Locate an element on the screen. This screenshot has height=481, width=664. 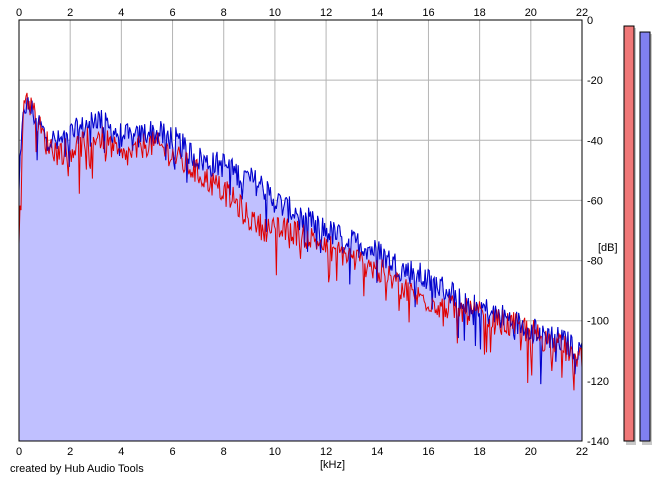
x-tick-label-bottom: 12 is located at coordinates (326, 452).